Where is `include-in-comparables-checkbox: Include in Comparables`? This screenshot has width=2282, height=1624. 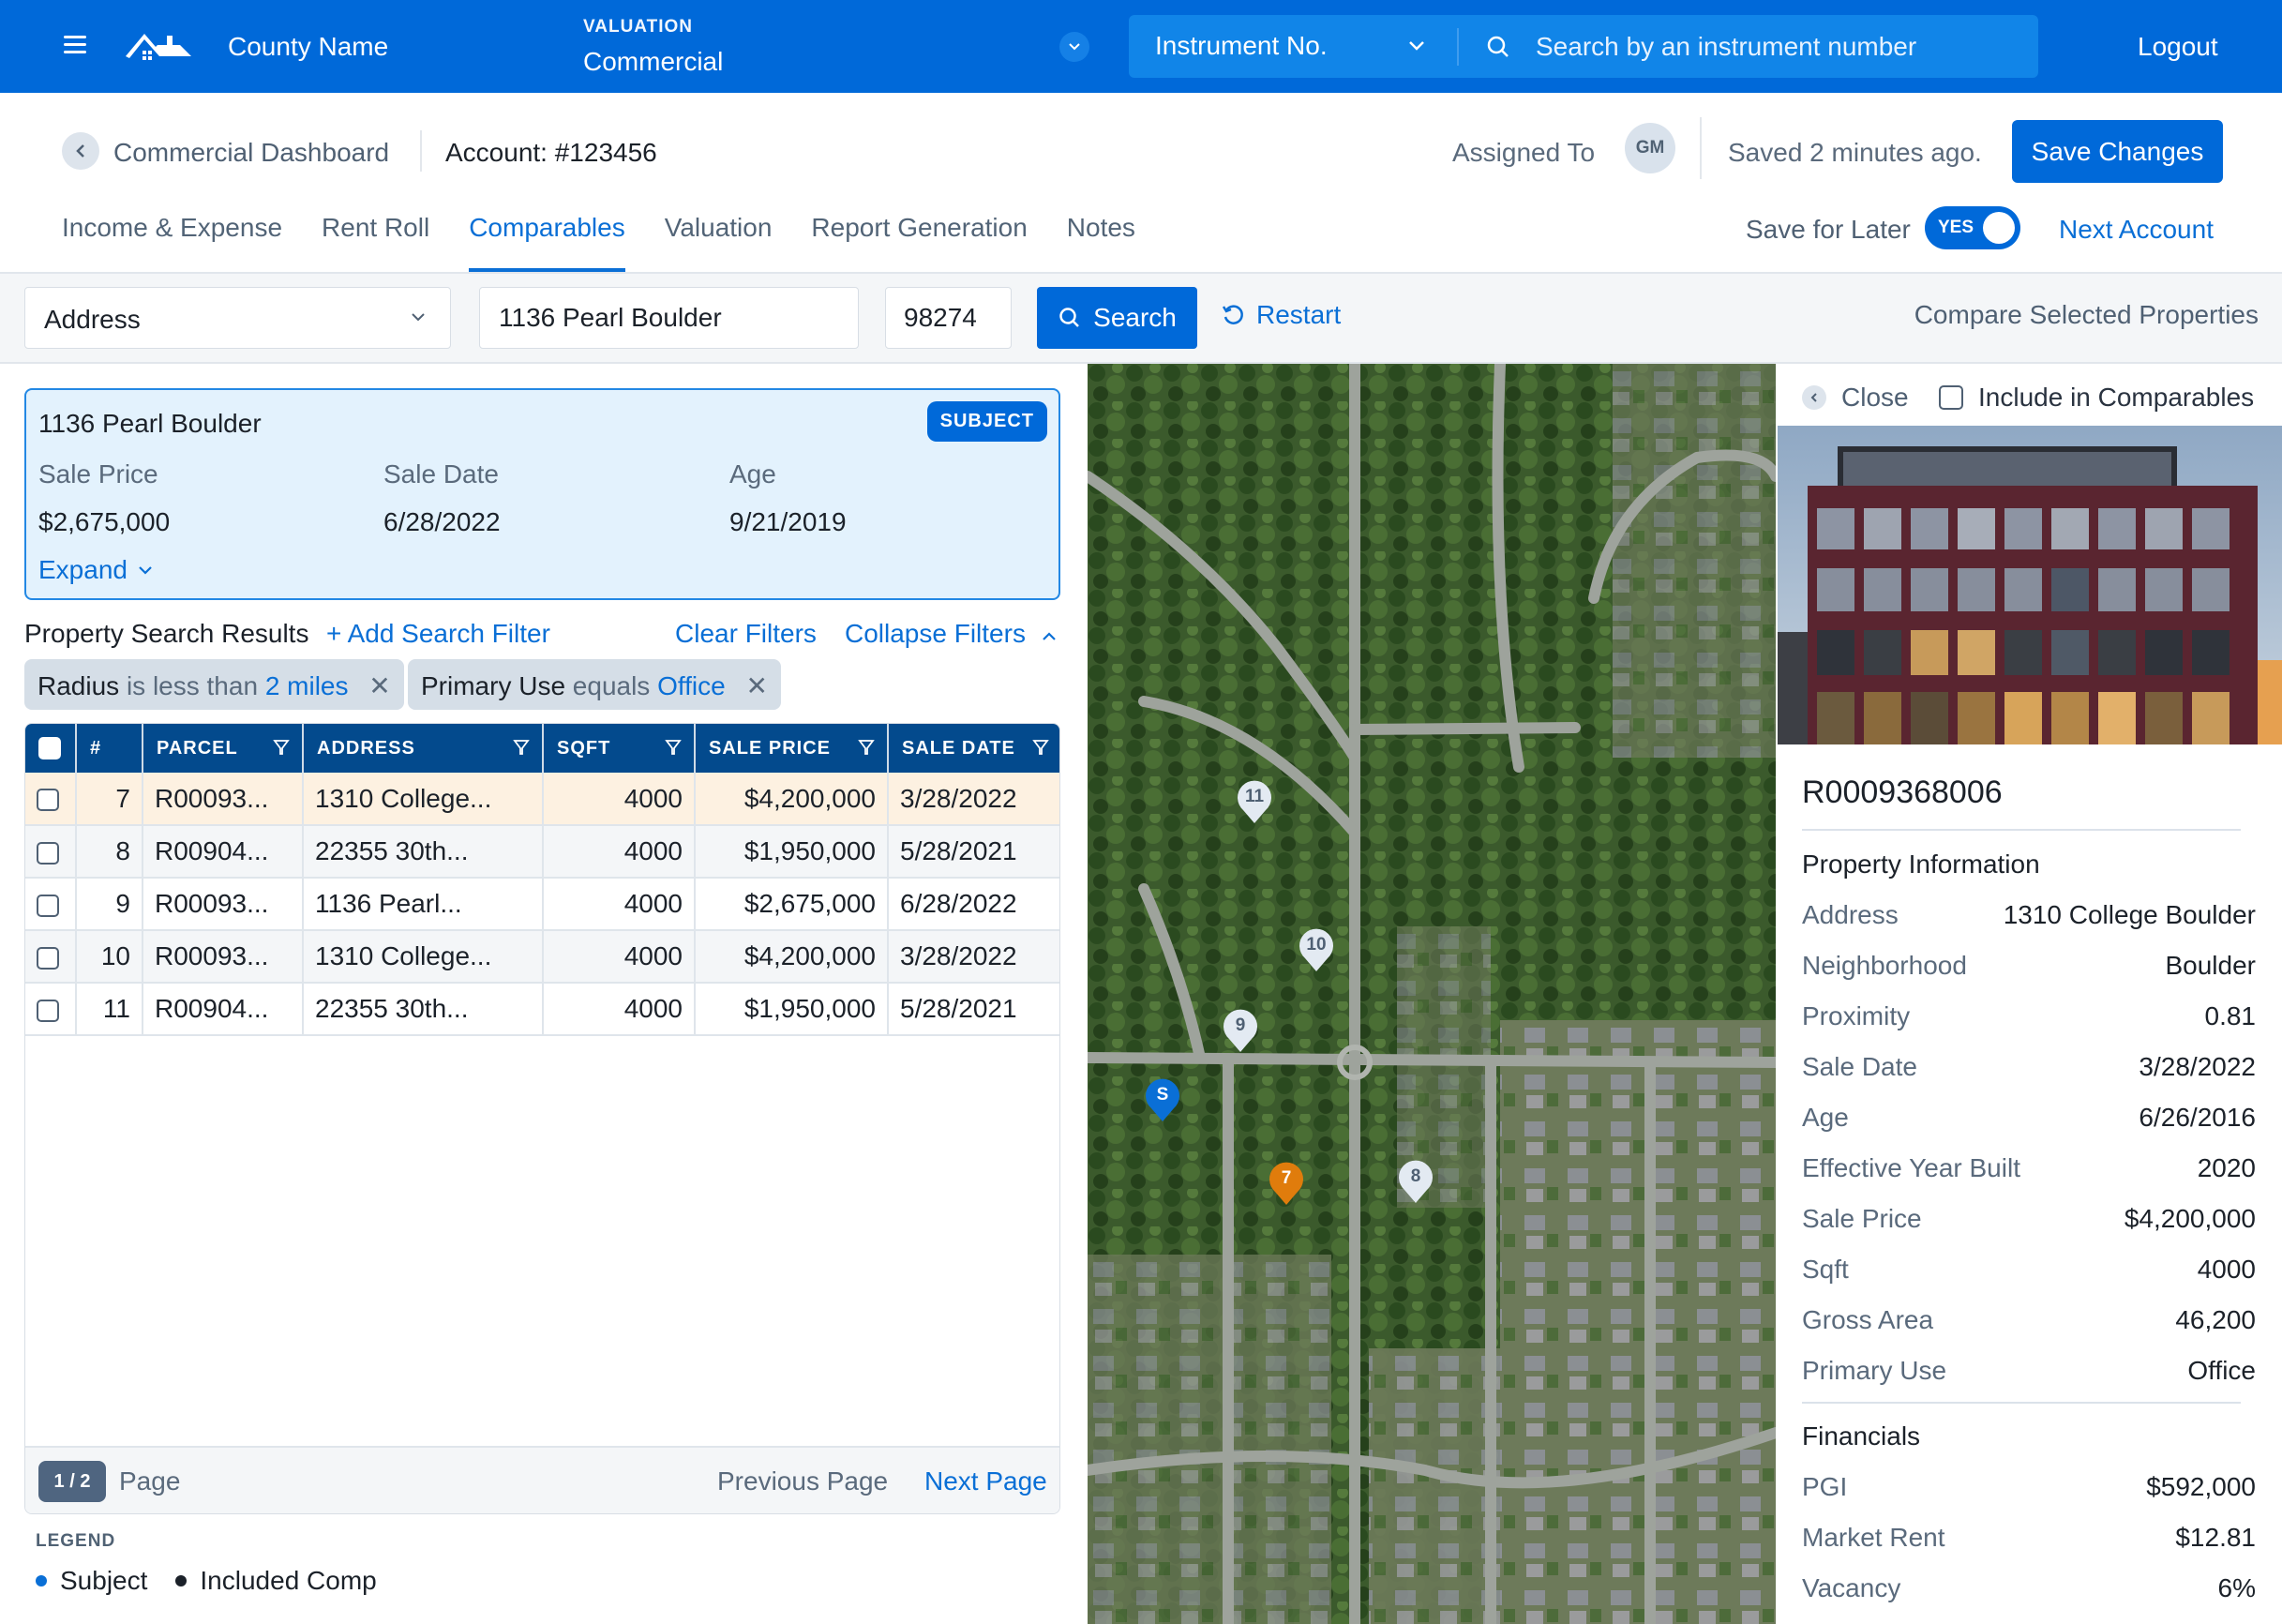 include-in-comparables-checkbox: Include in Comparables is located at coordinates (2096, 398).